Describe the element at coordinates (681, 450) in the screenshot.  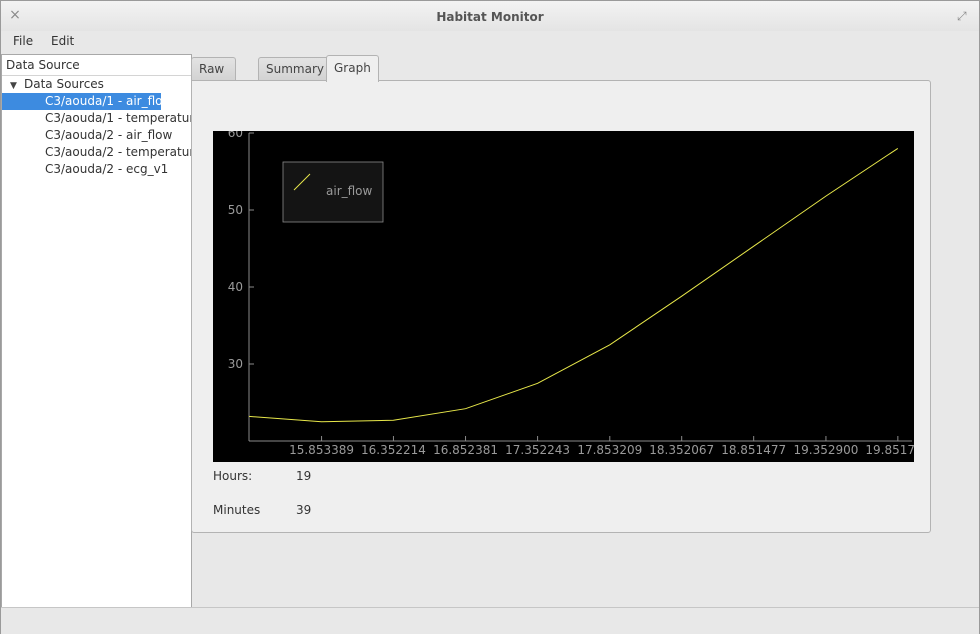
I see `x-tick-label: 18.352067` at that location.